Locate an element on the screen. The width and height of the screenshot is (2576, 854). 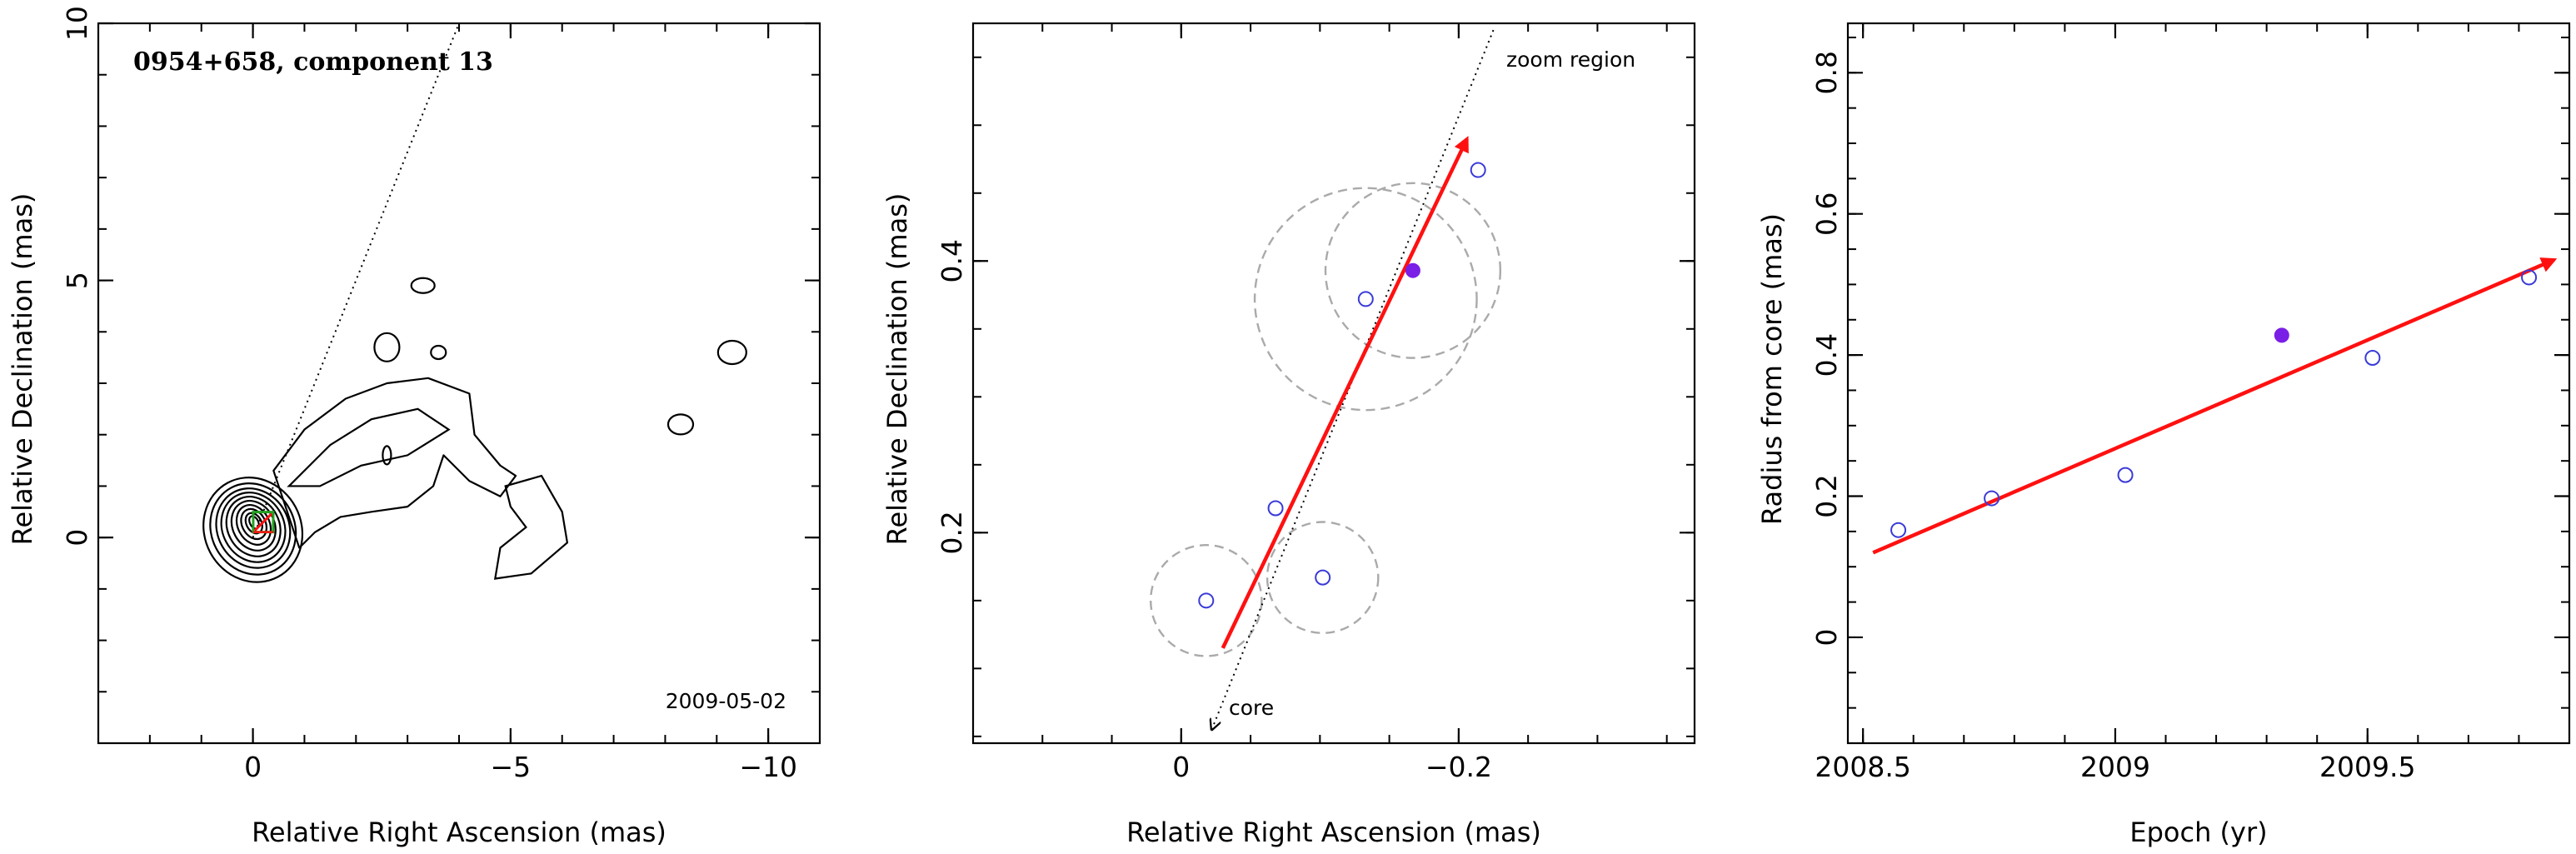
x-tick-label: −10 is located at coordinates (768, 767).